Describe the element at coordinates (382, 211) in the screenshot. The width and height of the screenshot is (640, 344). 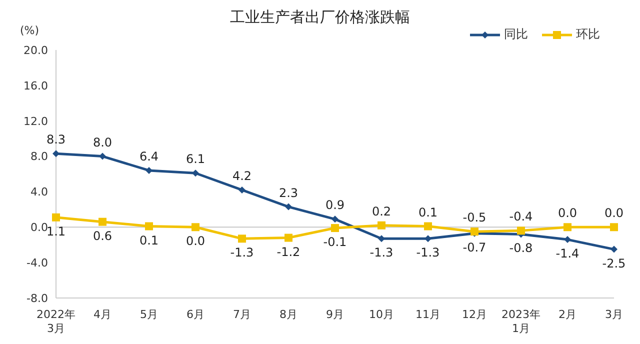
I see `data-label: 0.2` at that location.